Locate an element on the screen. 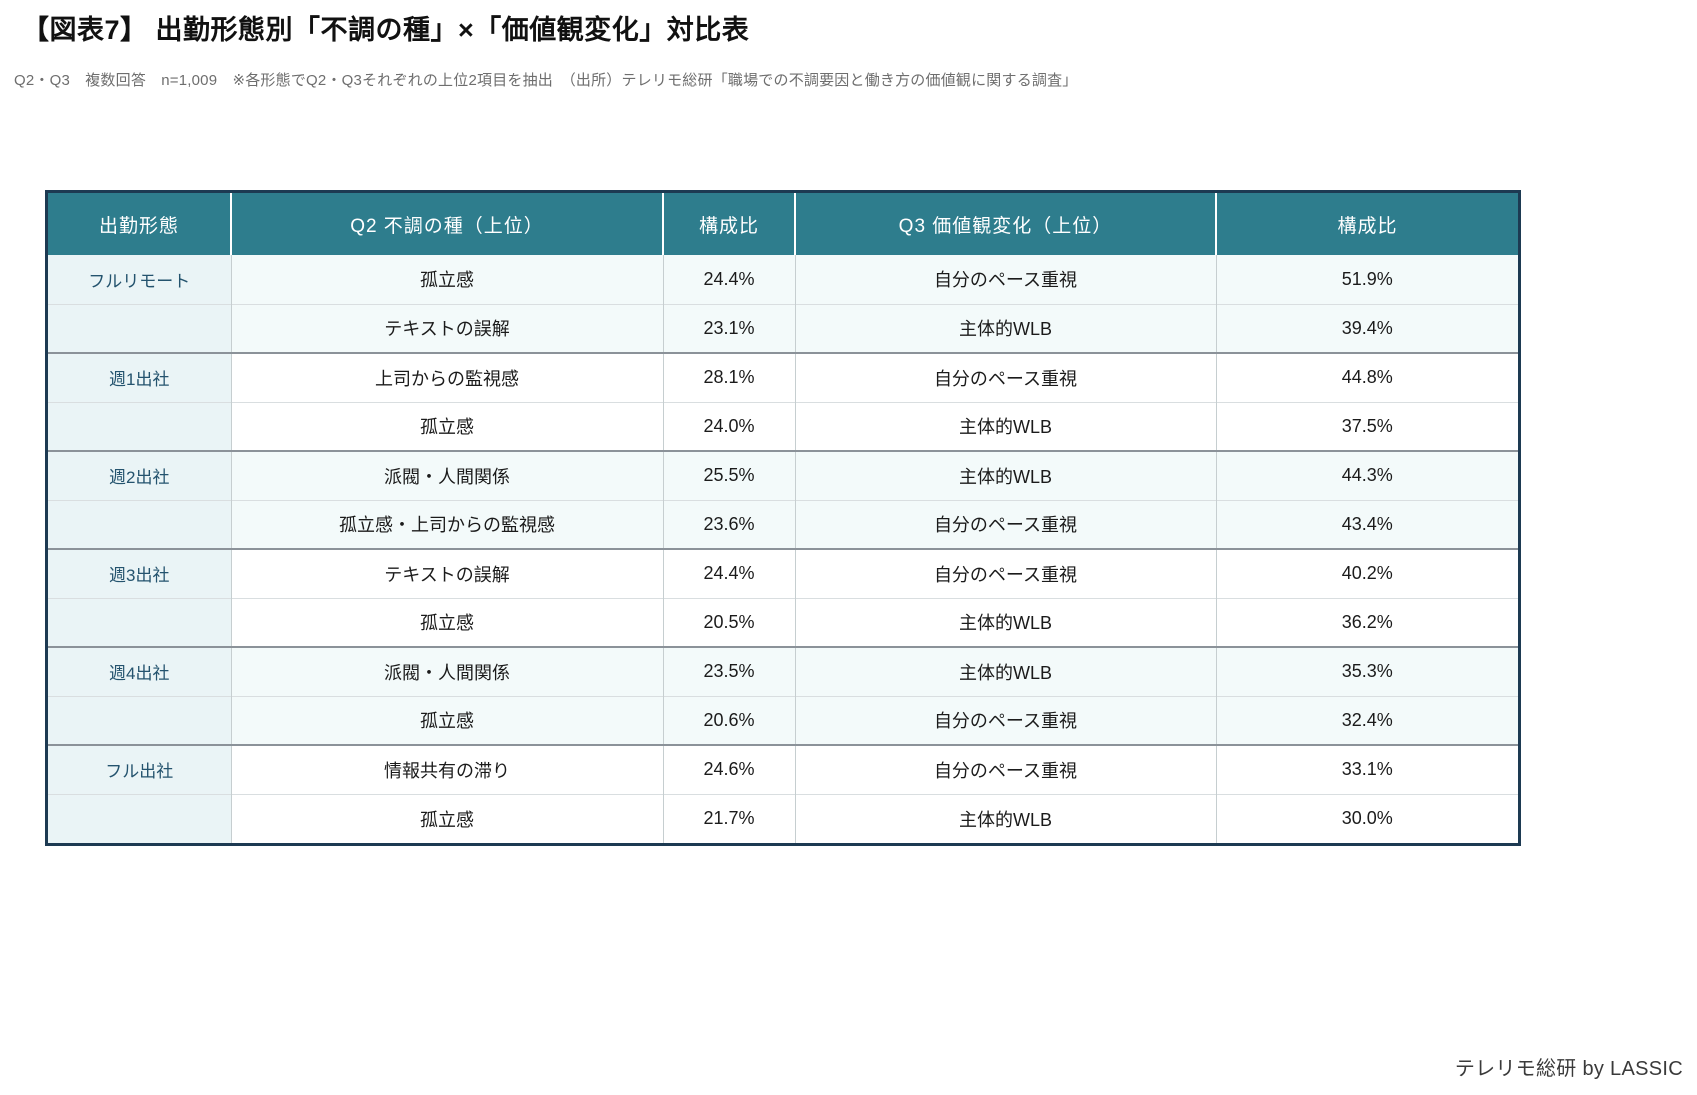 The width and height of the screenshot is (1697, 1095). table-row: 週3出社 テキストの誤解 24.4% 自分のペース重視 40.2% is located at coordinates (783, 573).